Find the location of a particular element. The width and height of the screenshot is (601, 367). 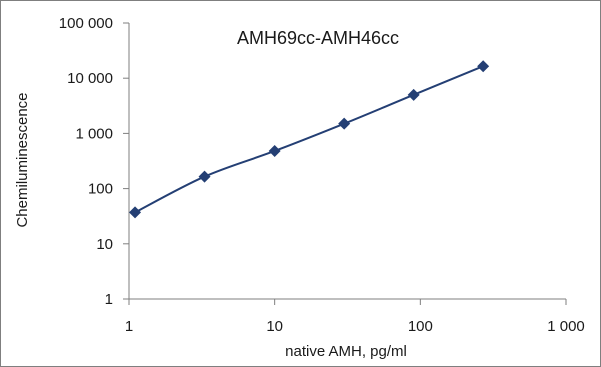

x-axis-title: native AMH, pg/ml is located at coordinates (346, 351).